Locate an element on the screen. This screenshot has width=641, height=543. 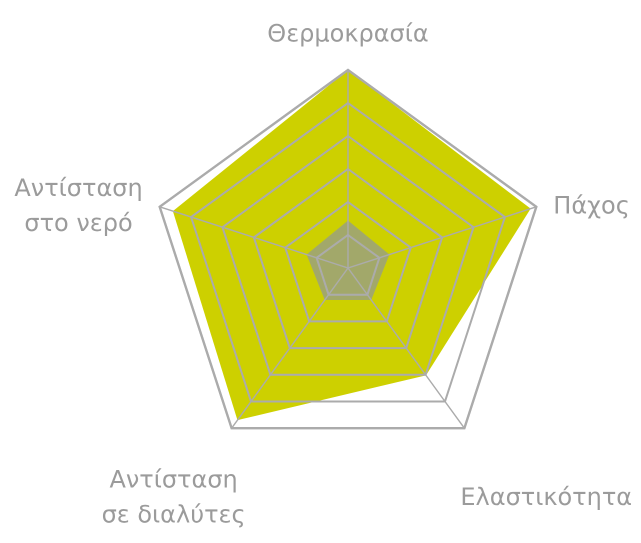
spoke-label: Πάχος is located at coordinates (591, 205).